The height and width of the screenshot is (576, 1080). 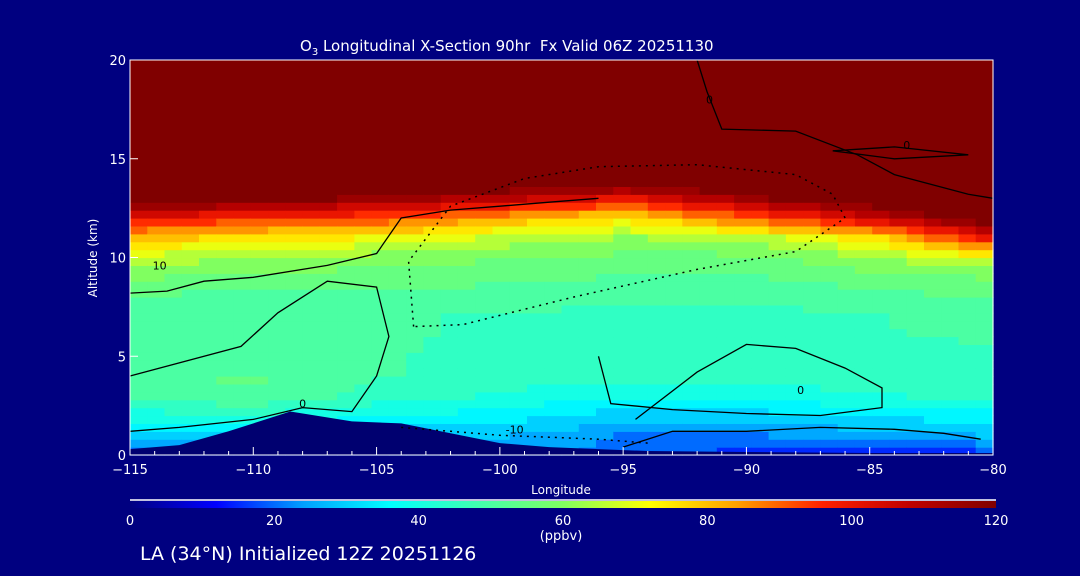 What do you see at coordinates (800, 390) in the screenshot?
I see `contour-label: 0` at bounding box center [800, 390].